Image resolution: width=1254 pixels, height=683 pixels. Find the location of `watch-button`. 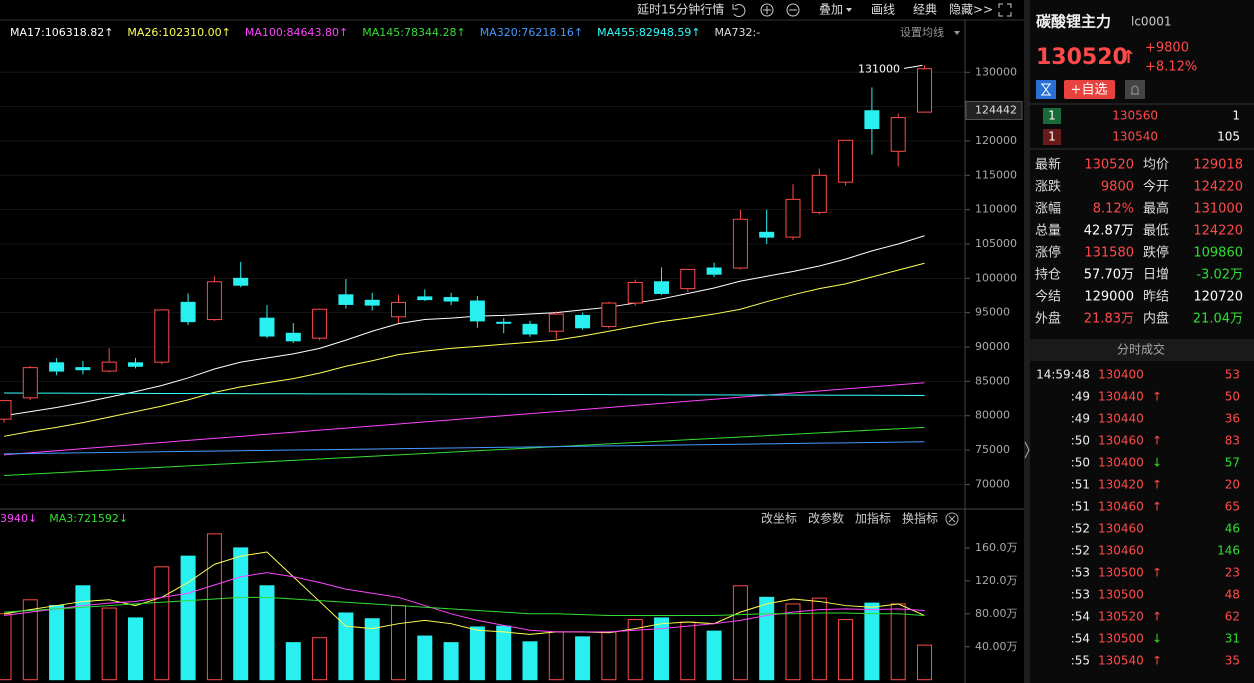

watch-button is located at coordinates (1089, 89).